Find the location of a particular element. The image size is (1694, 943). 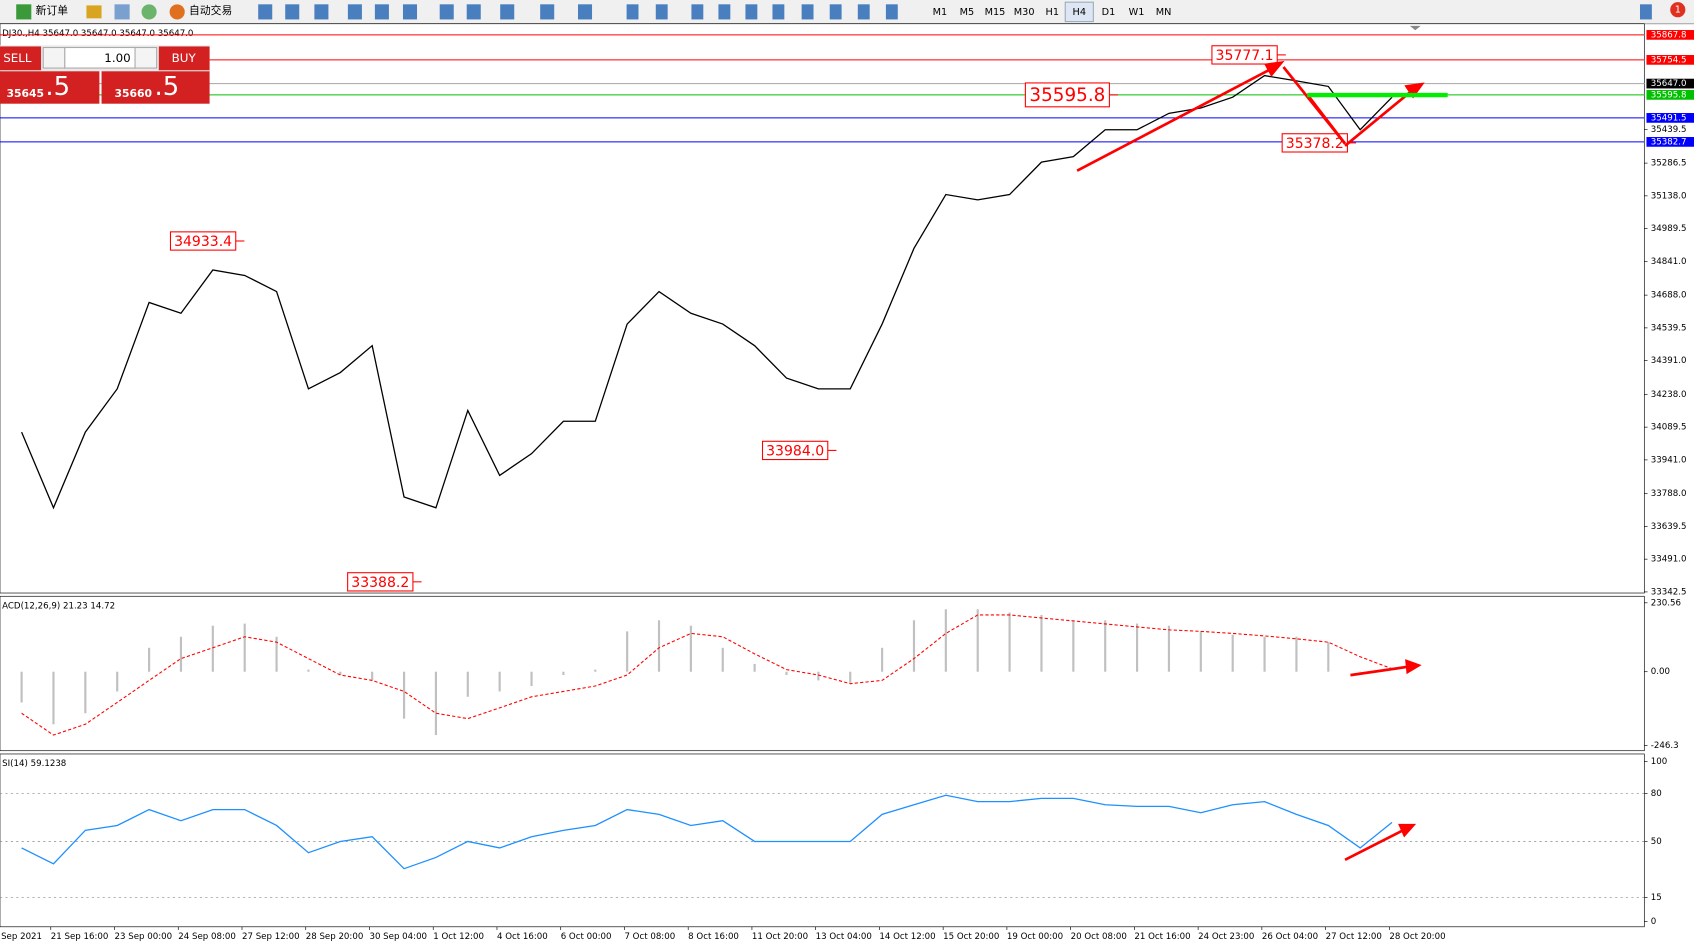

price-level-label: 35647.0 is located at coordinates (1669, 84).